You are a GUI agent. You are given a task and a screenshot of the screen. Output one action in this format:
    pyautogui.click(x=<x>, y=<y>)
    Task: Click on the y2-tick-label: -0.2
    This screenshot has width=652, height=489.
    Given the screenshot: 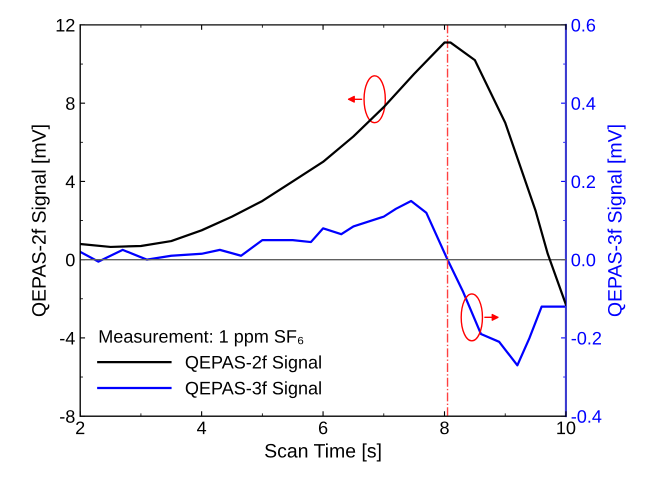 What is the action you would take?
    pyautogui.click(x=587, y=338)
    